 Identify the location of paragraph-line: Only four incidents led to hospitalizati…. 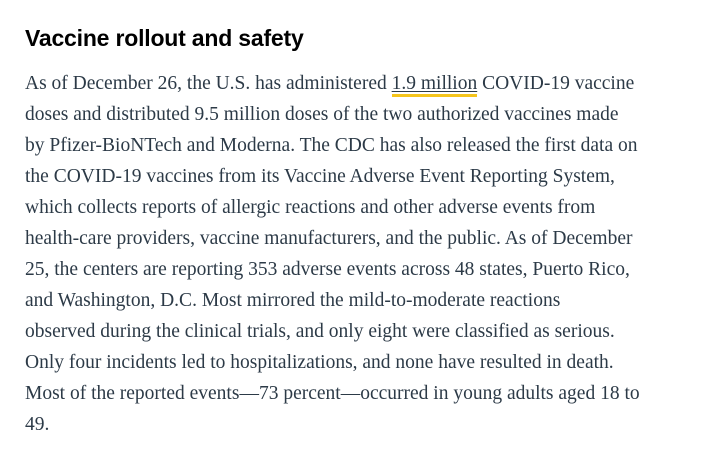
(319, 362).